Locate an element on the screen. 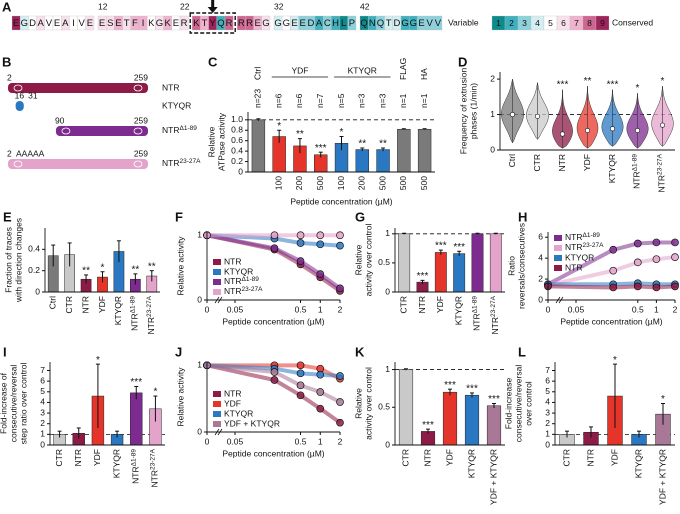  y-axis-label: Fold-increase of is located at coordinates (4, 403).